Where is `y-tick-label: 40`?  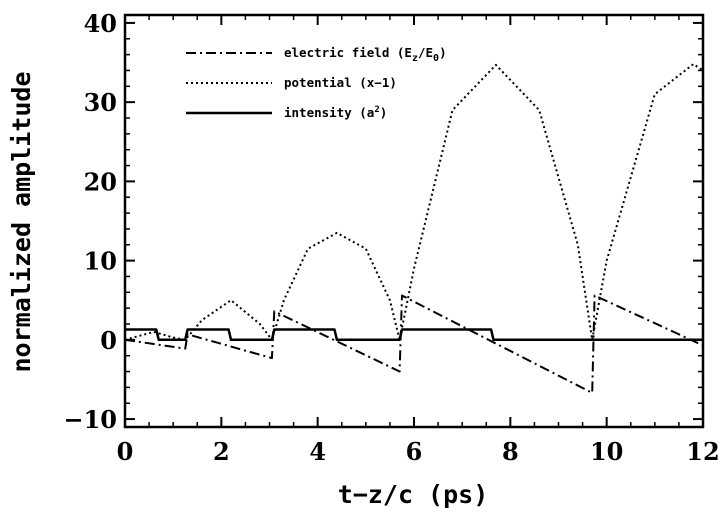
y-tick-label: 40 is located at coordinates (100, 23).